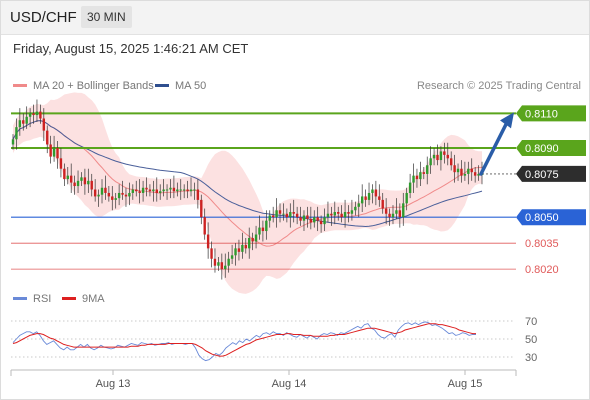 The height and width of the screenshot is (400, 590). What do you see at coordinates (542, 270) in the screenshot?
I see `level-label-0.8020: 0.8020` at bounding box center [542, 270].